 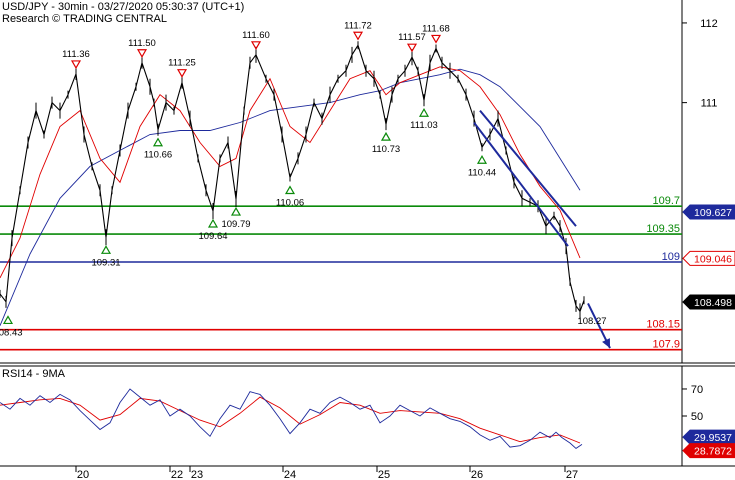 I want to click on rsi-value-tags: 29.9537 28.7872, so click(x=708, y=444).